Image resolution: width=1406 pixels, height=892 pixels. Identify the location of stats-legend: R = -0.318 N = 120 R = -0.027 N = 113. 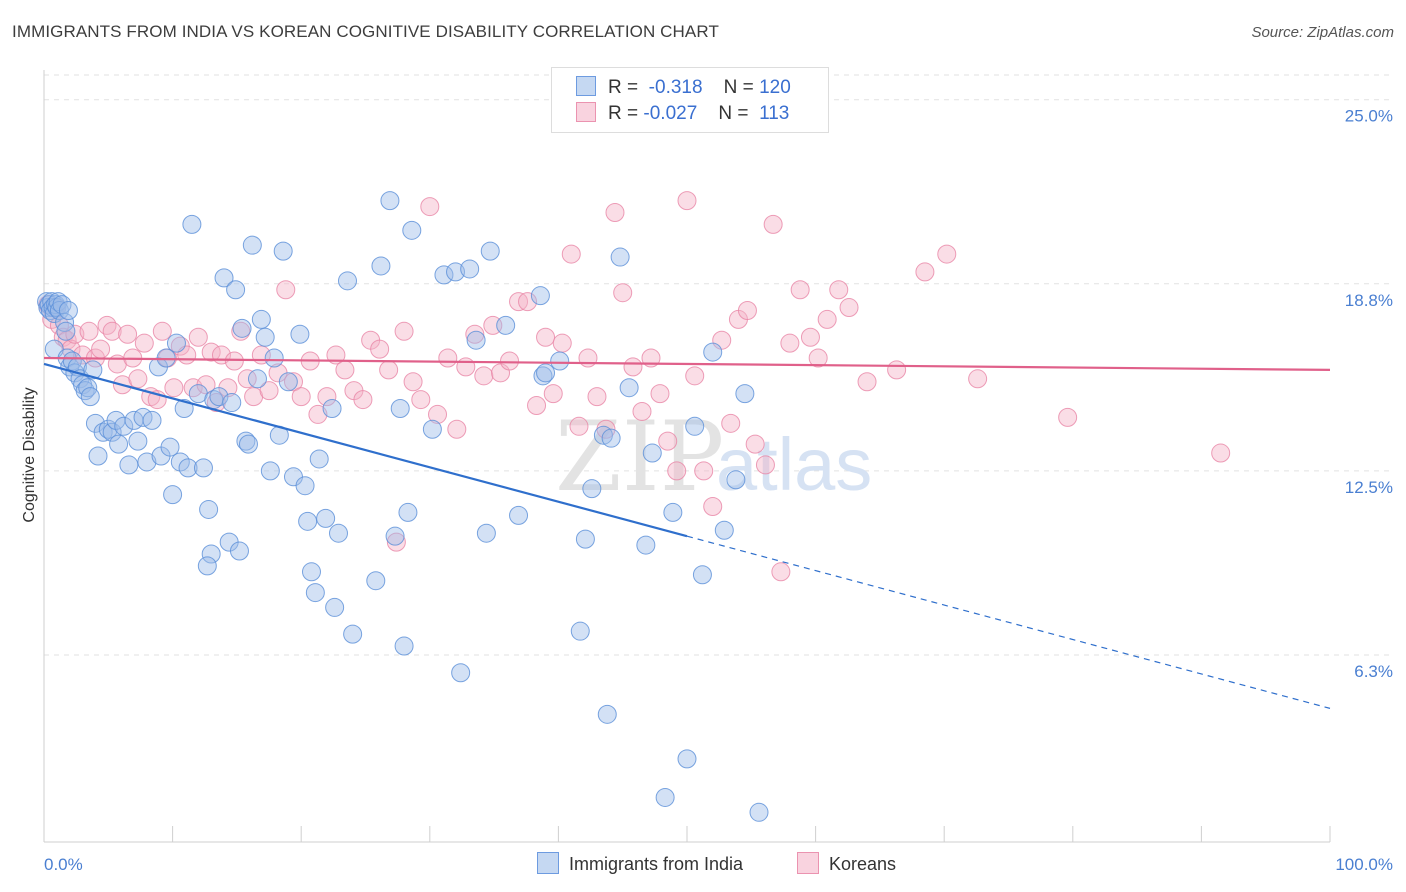
(690, 100).